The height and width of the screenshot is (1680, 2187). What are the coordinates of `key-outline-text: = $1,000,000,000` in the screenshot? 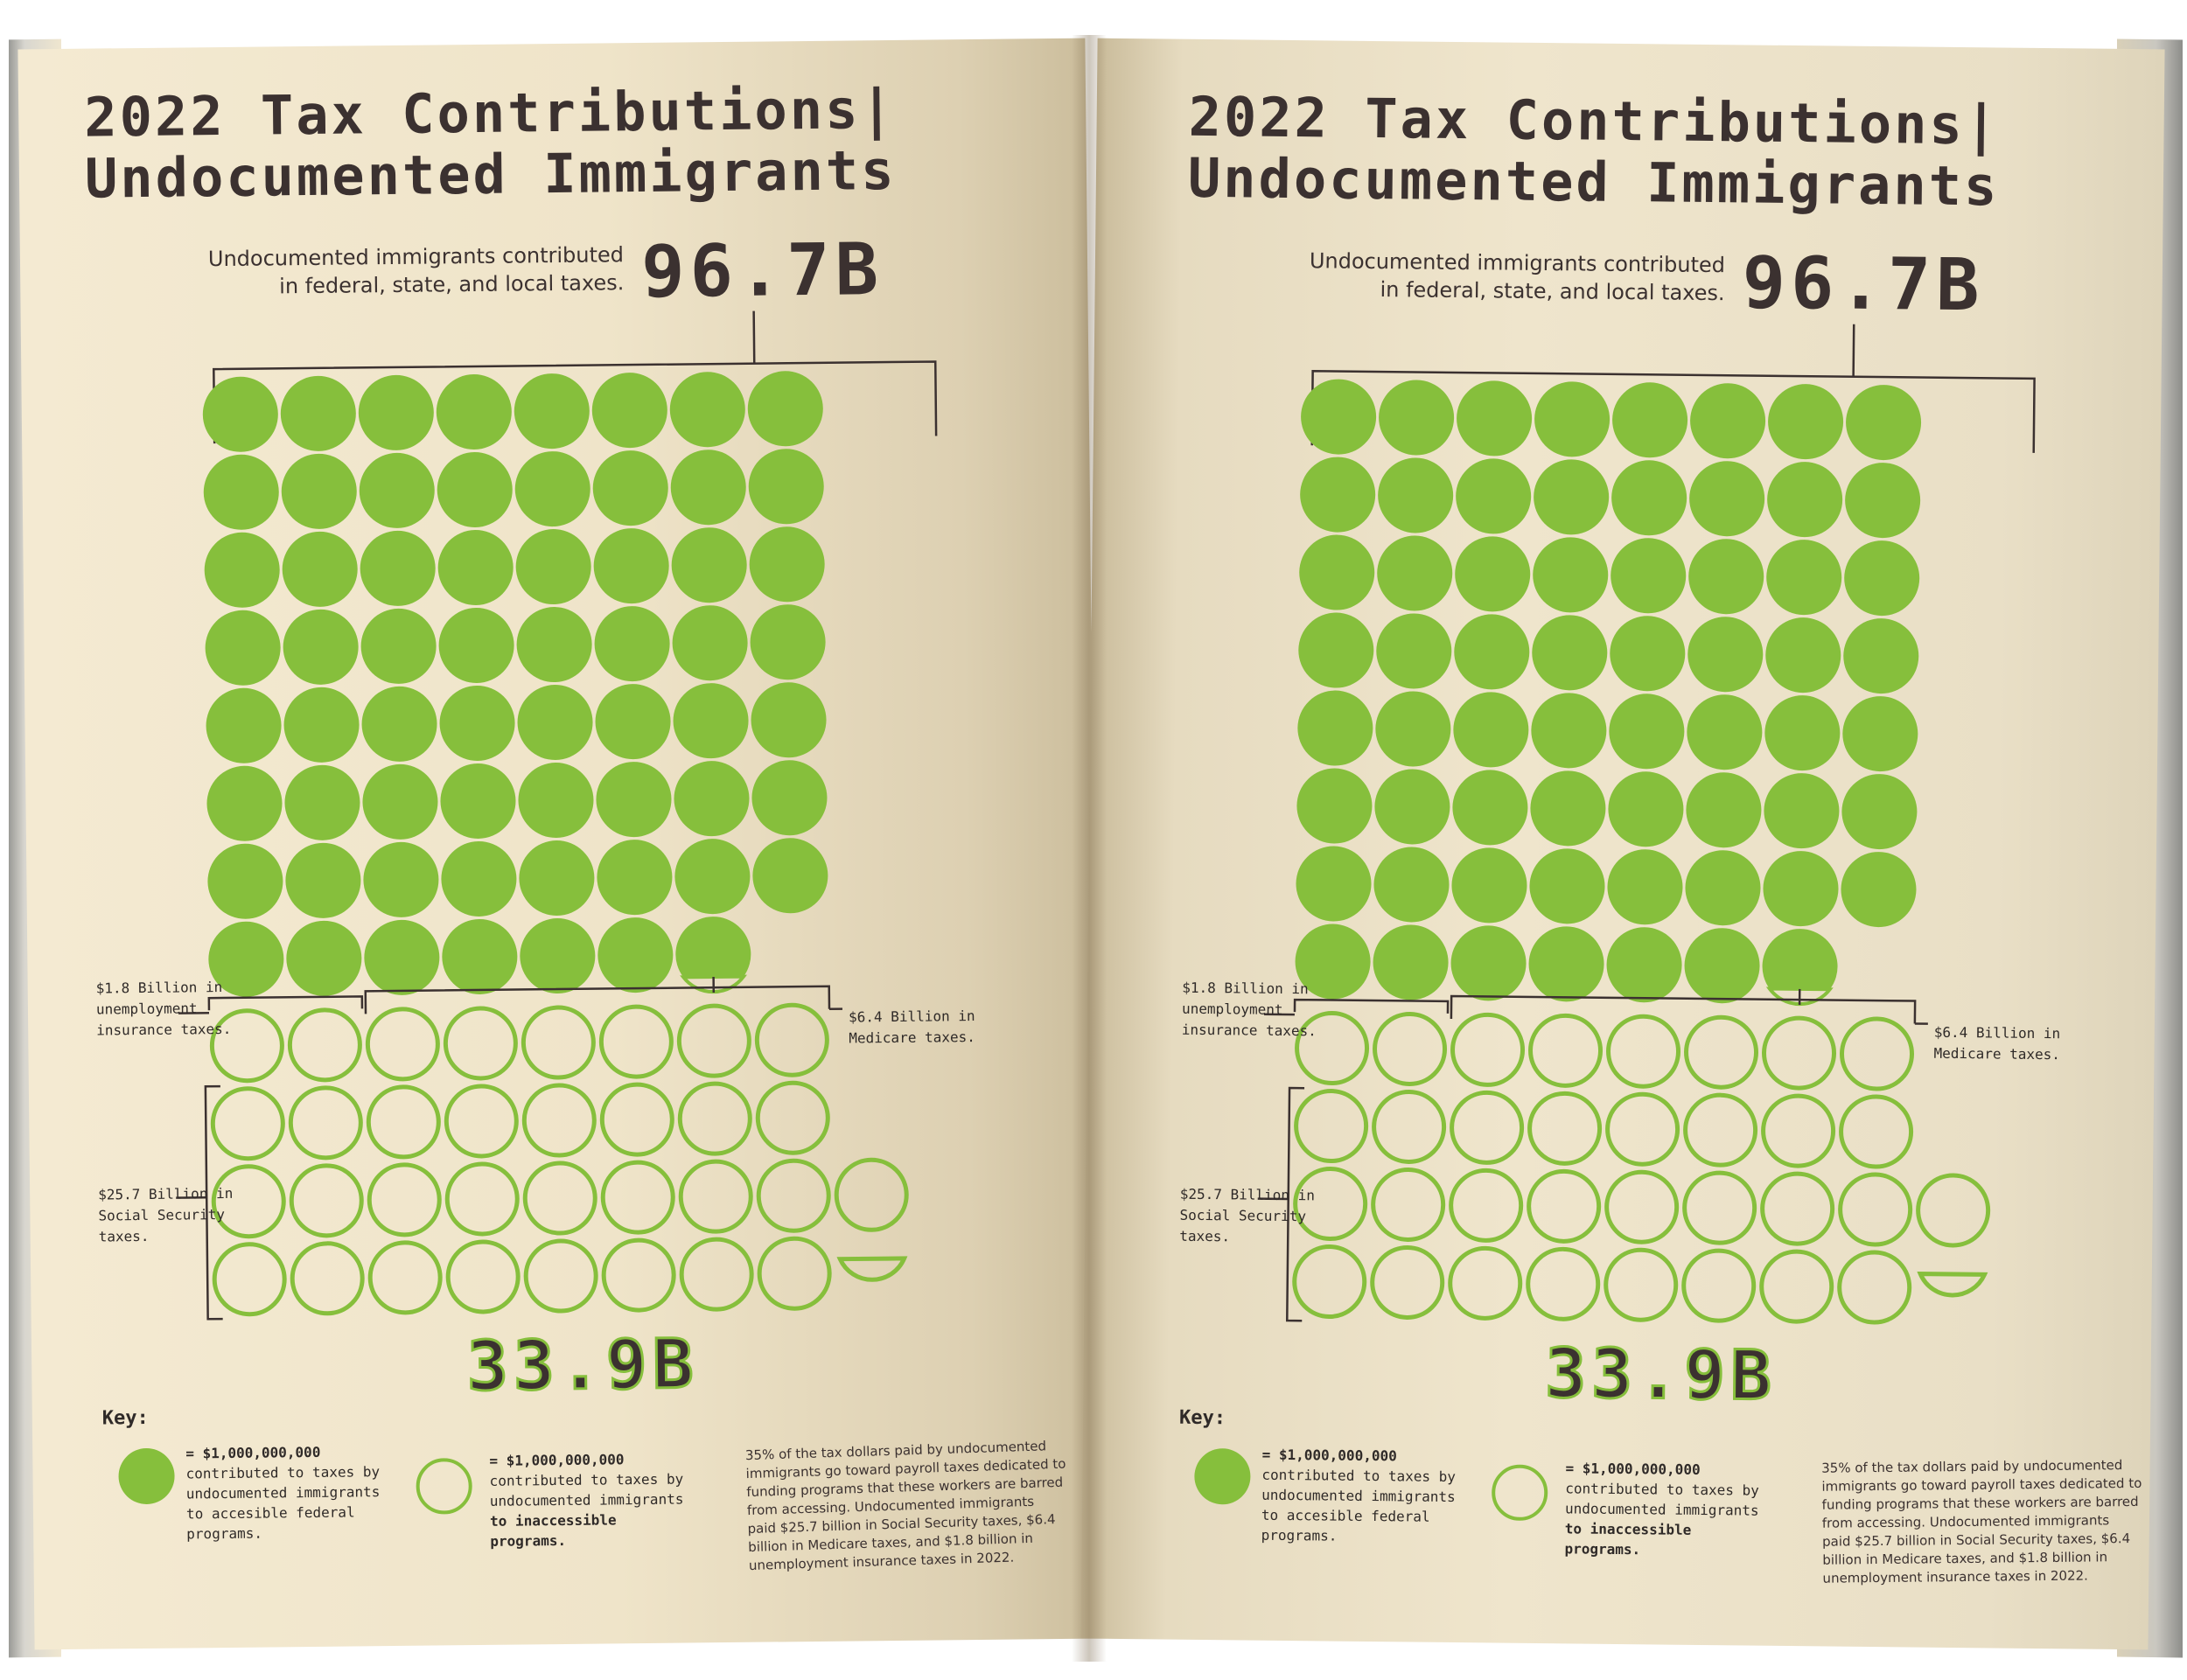 It's located at (1632, 1469).